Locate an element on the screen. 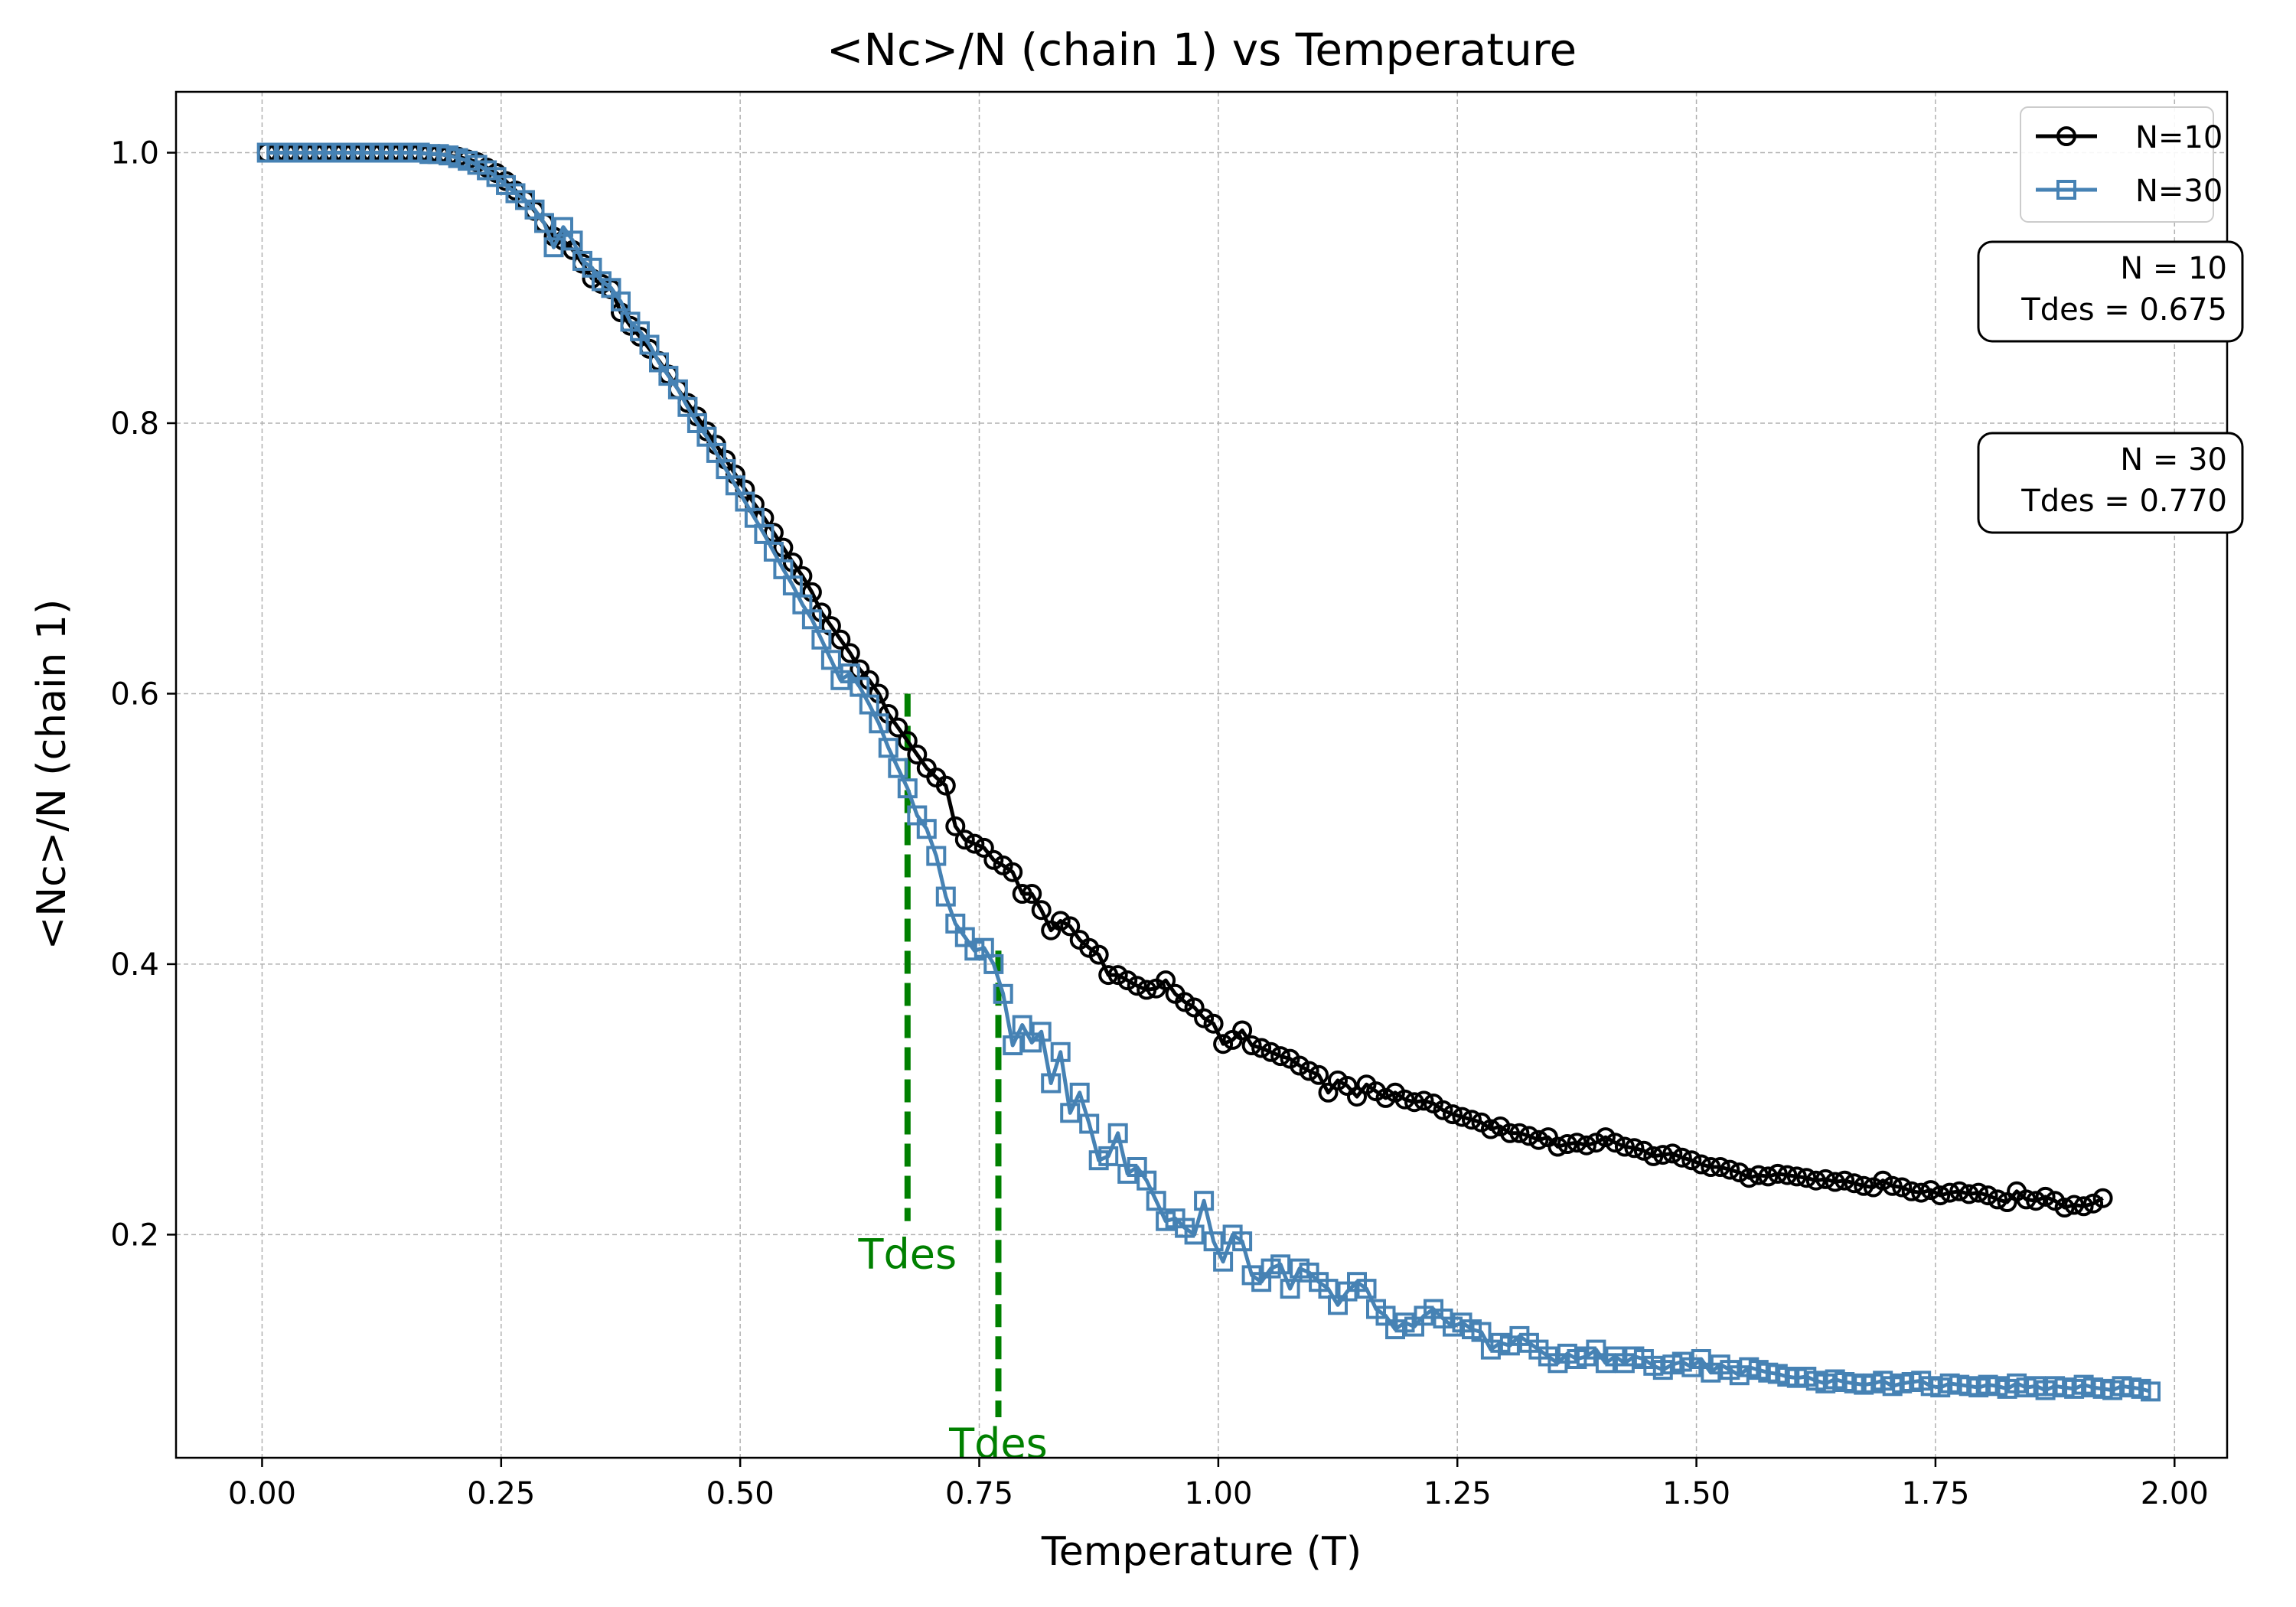 The width and height of the screenshot is (2296, 1607). info-box-n10-line2: Tdes = 0.675 is located at coordinates (2123, 310).